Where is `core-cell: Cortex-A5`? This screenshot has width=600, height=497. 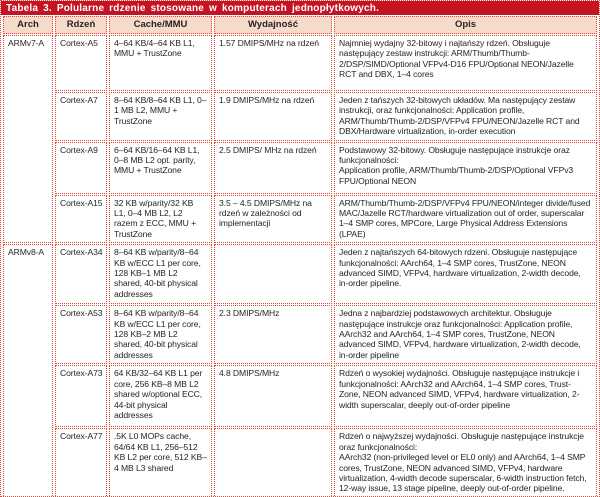
core-cell: Cortex-A5 is located at coordinates (81, 63).